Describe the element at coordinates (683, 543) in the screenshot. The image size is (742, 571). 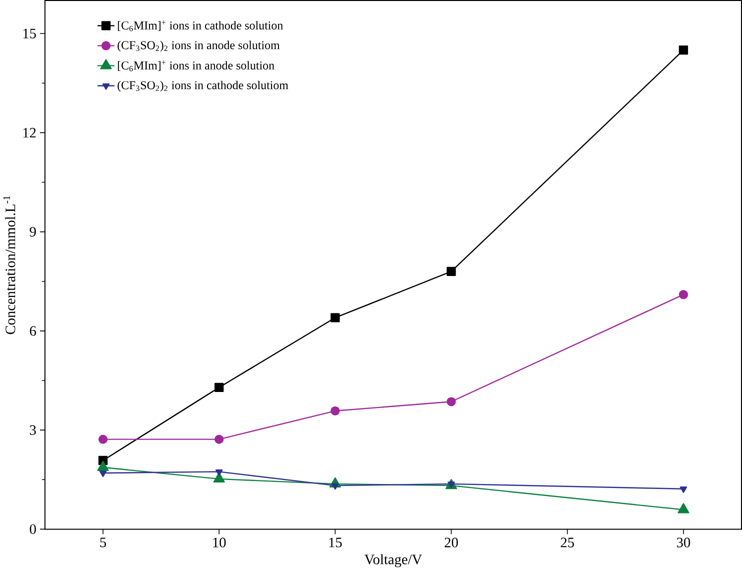
I see `x-tick-label: 30` at that location.